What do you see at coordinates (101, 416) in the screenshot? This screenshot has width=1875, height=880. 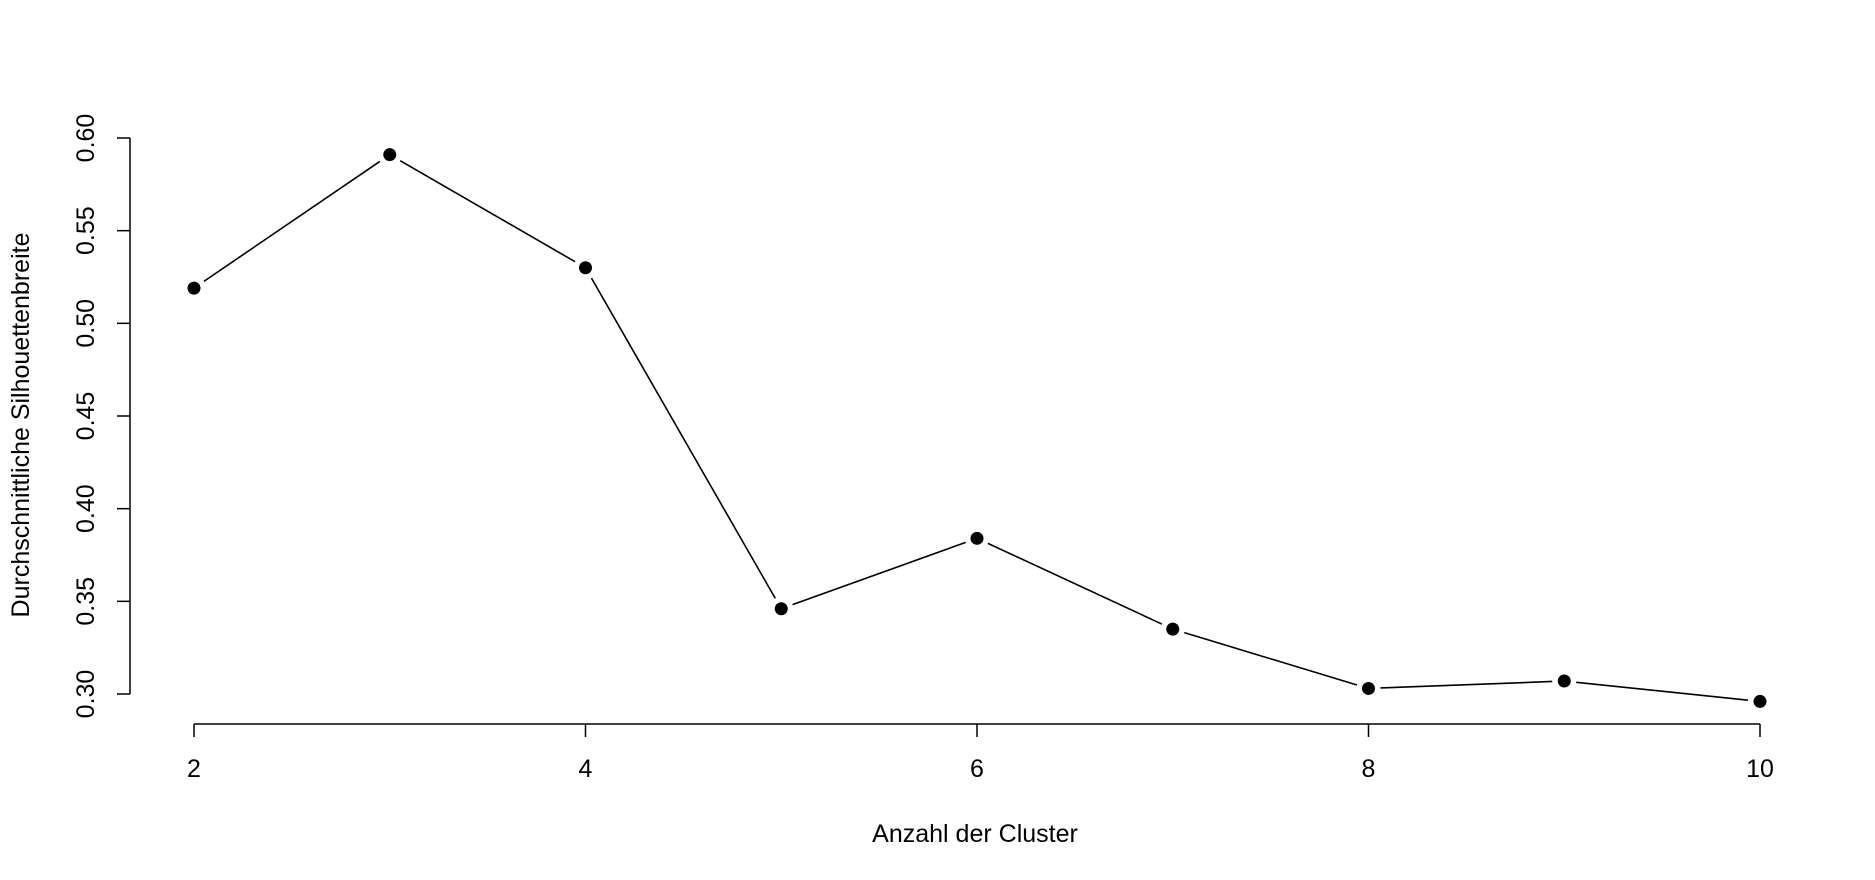 I see `y-axis: 0.30 0.35 0.40 0.45 0.50 0.55 0.60` at bounding box center [101, 416].